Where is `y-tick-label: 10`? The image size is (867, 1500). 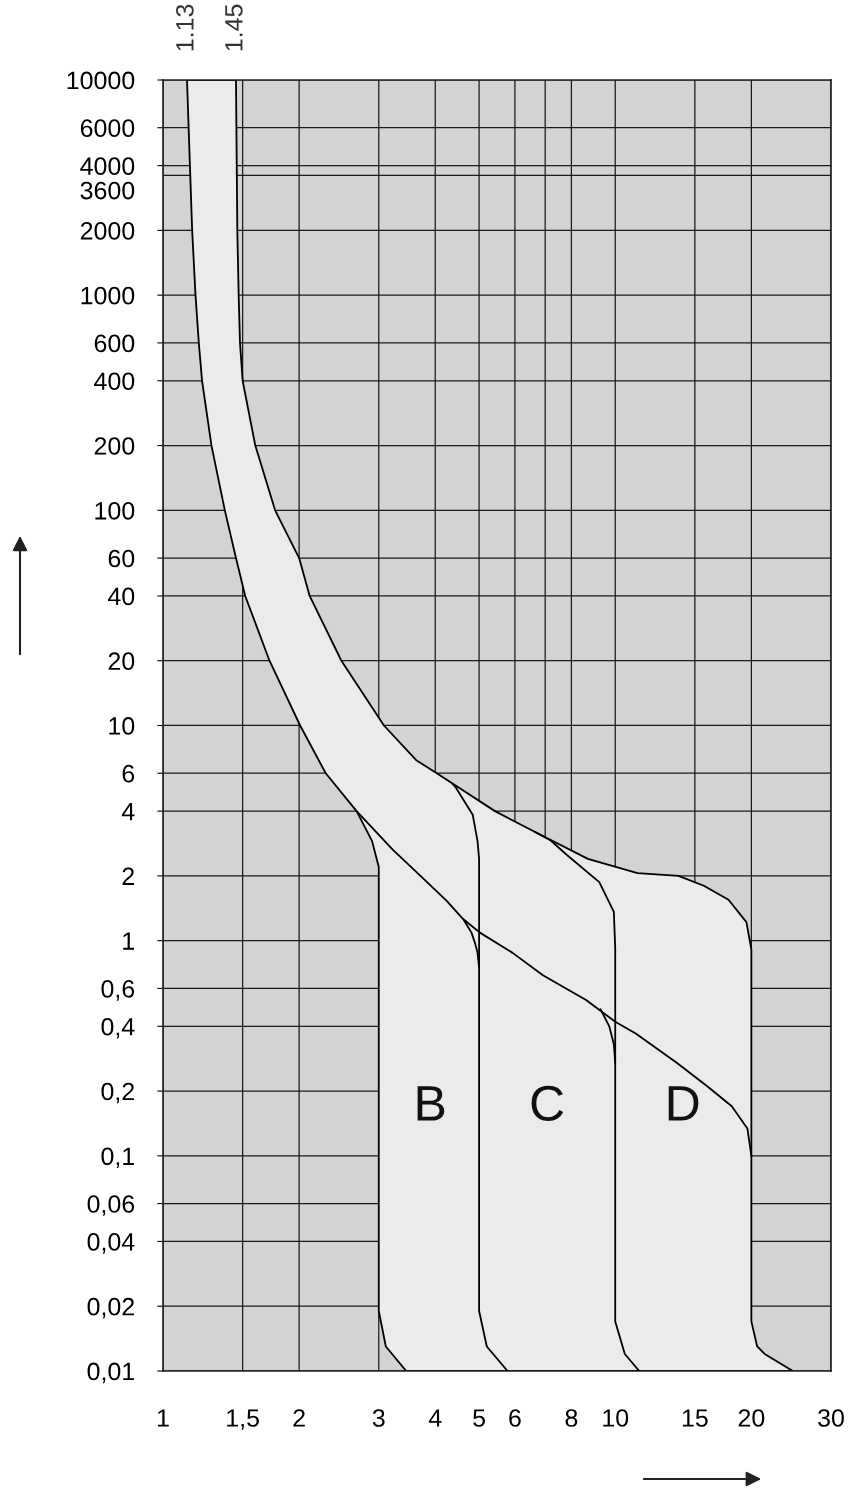 y-tick-label: 10 is located at coordinates (122, 726).